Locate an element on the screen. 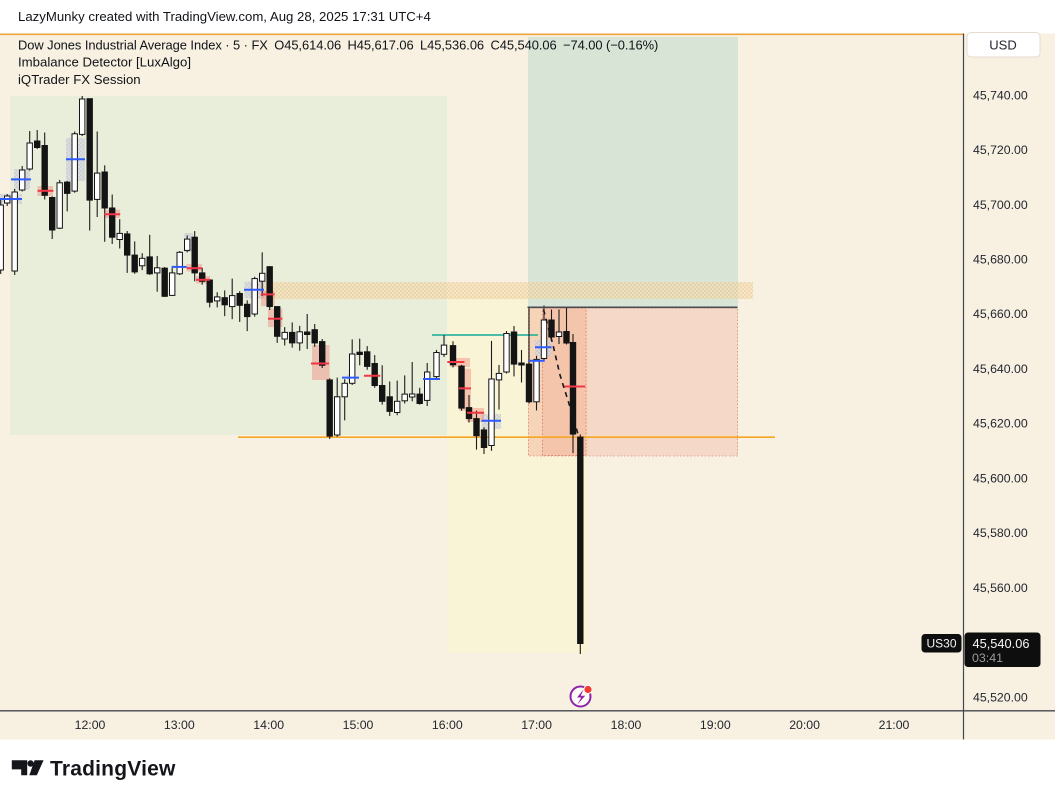  svg-text: 45,640.00 is located at coordinates (1000, 369).